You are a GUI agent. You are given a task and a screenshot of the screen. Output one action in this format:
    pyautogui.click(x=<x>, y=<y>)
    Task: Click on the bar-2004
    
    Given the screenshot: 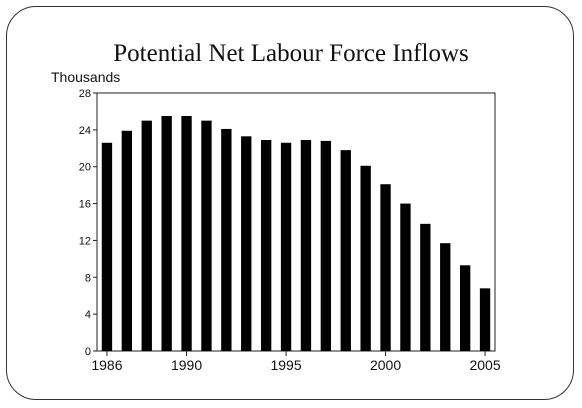 What is the action you would take?
    pyautogui.click(x=465, y=308)
    